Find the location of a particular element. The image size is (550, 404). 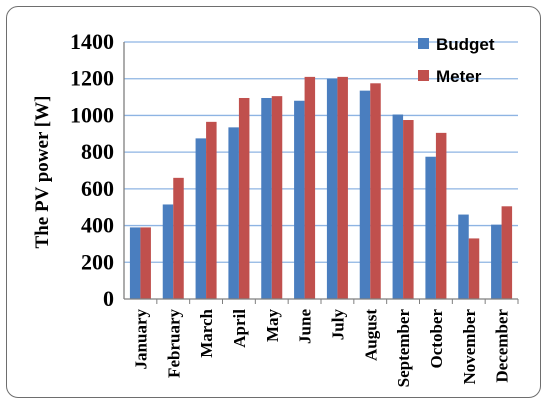

bar-budget-july is located at coordinates (332, 188).